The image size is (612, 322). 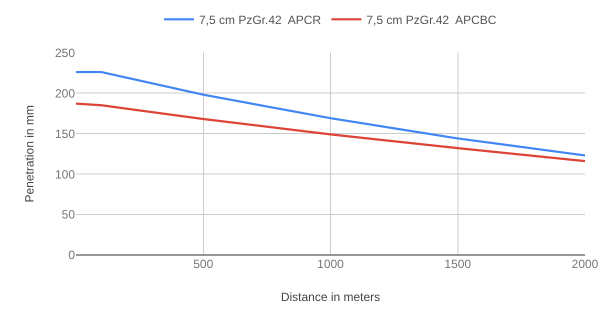 I want to click on y-tick-label: 200, so click(x=65, y=93).